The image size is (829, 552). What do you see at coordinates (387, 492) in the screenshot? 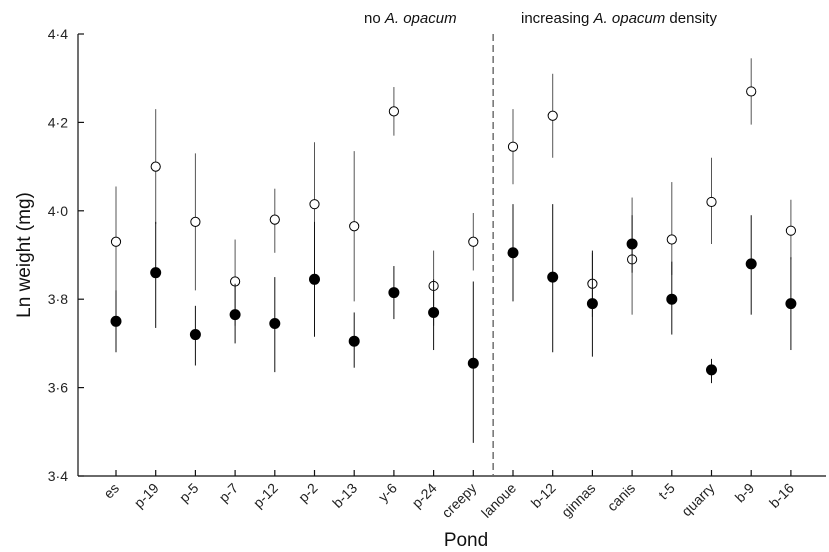
I see `x-tick-label: y-6` at bounding box center [387, 492].